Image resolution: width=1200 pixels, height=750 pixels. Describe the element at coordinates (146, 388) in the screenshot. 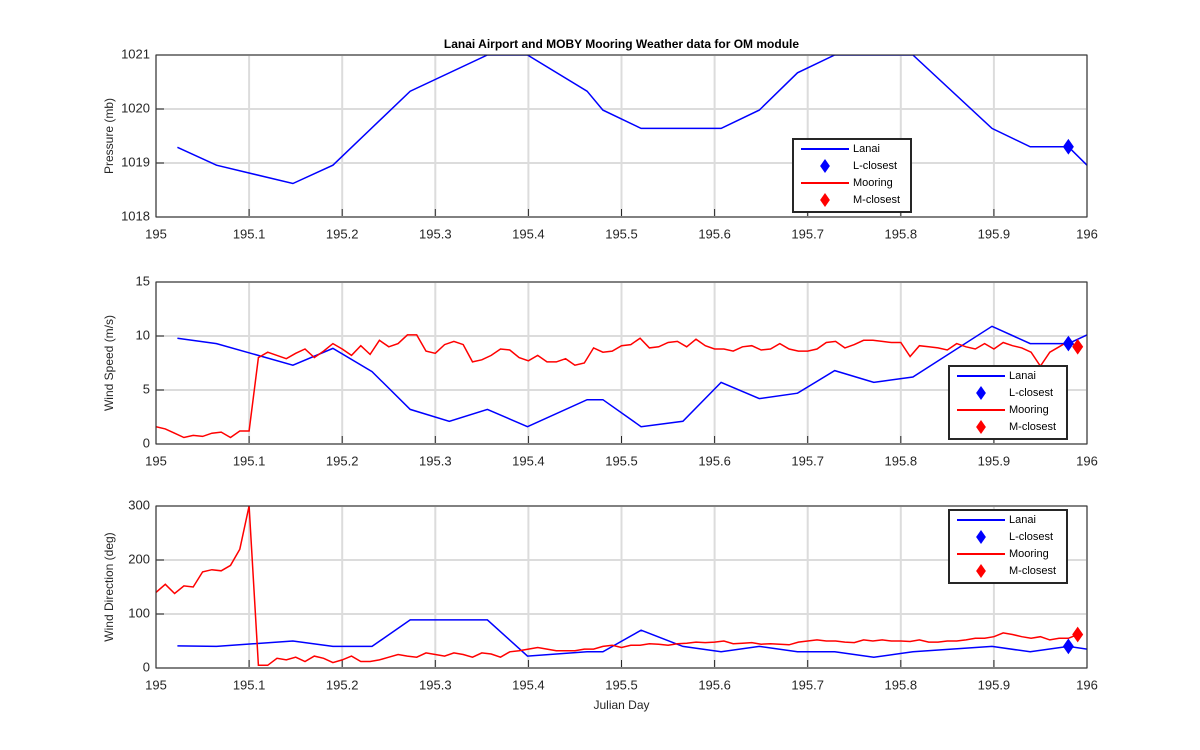

I see `y-tick-label: 5` at that location.